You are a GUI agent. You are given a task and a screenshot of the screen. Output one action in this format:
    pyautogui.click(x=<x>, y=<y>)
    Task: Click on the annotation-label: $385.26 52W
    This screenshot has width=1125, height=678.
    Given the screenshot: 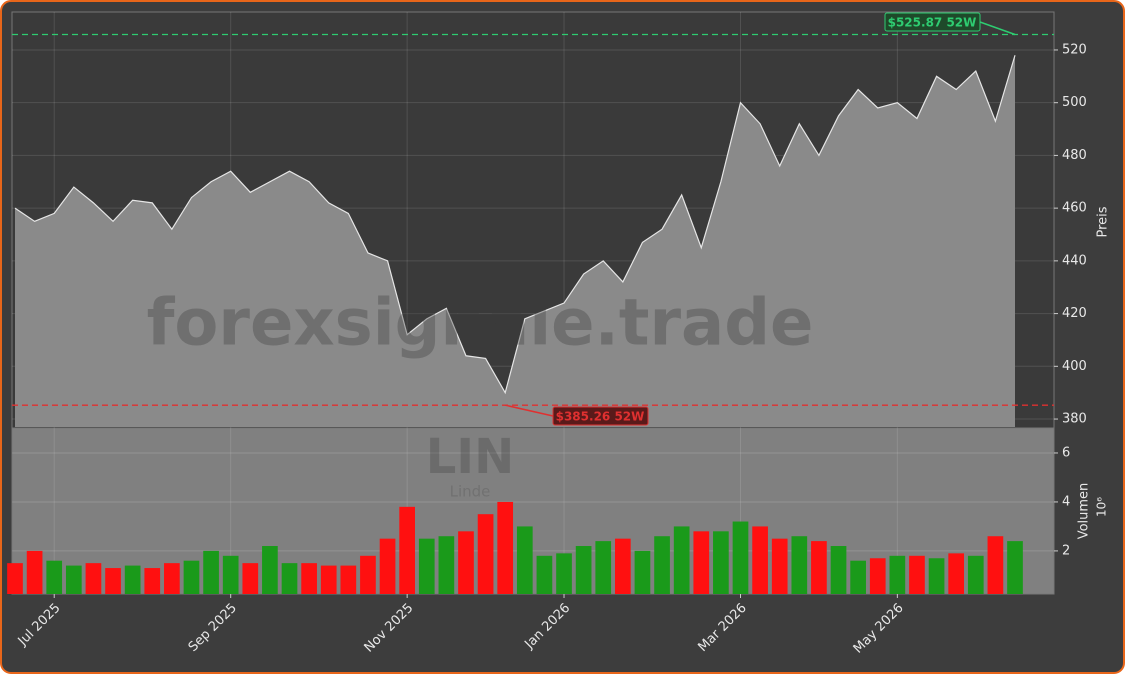 What is the action you would take?
    pyautogui.click(x=600, y=417)
    